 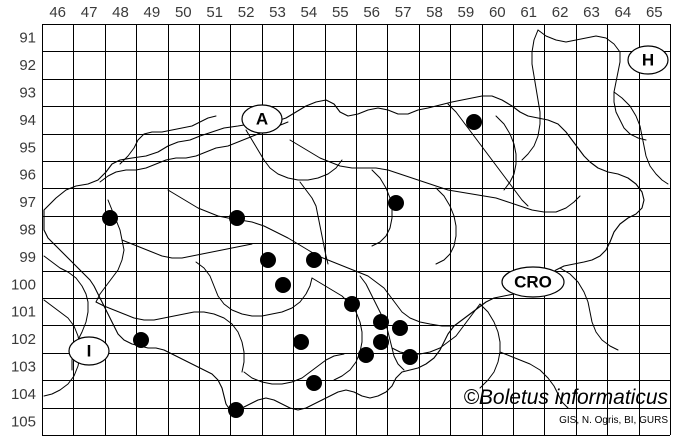 What do you see at coordinates (403, 12) in the screenshot?
I see `axis-label-x: 57` at bounding box center [403, 12].